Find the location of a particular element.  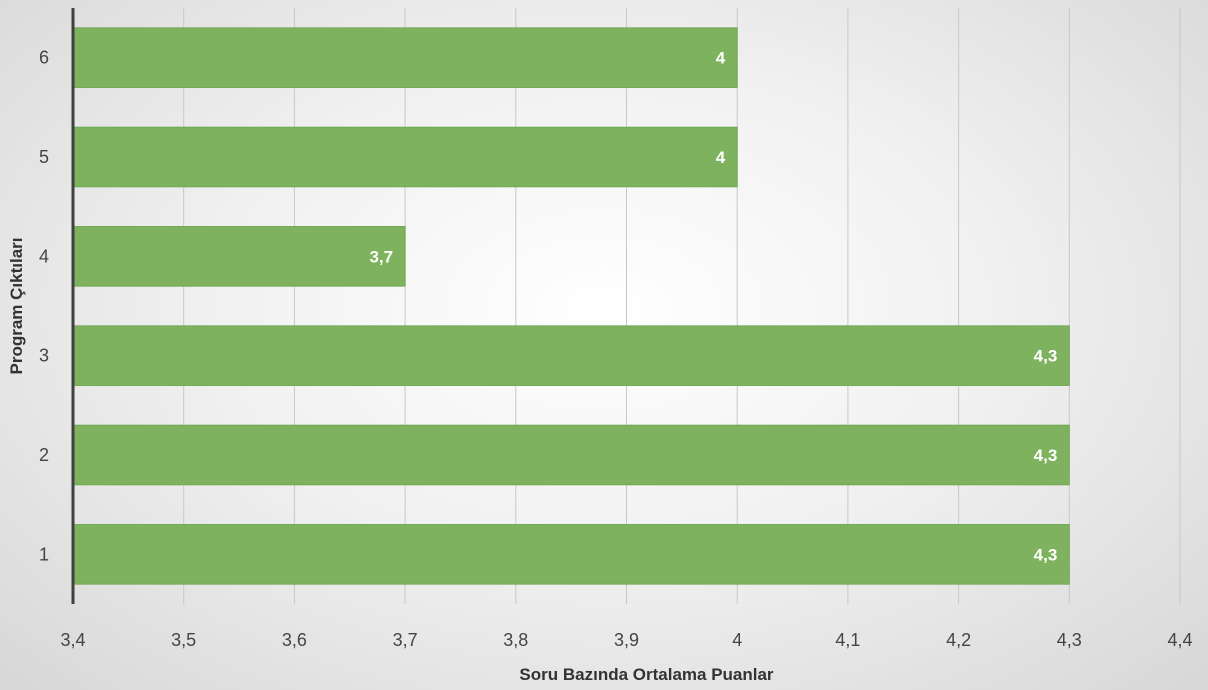

y-tick-label: 1 is located at coordinates (44, 554).